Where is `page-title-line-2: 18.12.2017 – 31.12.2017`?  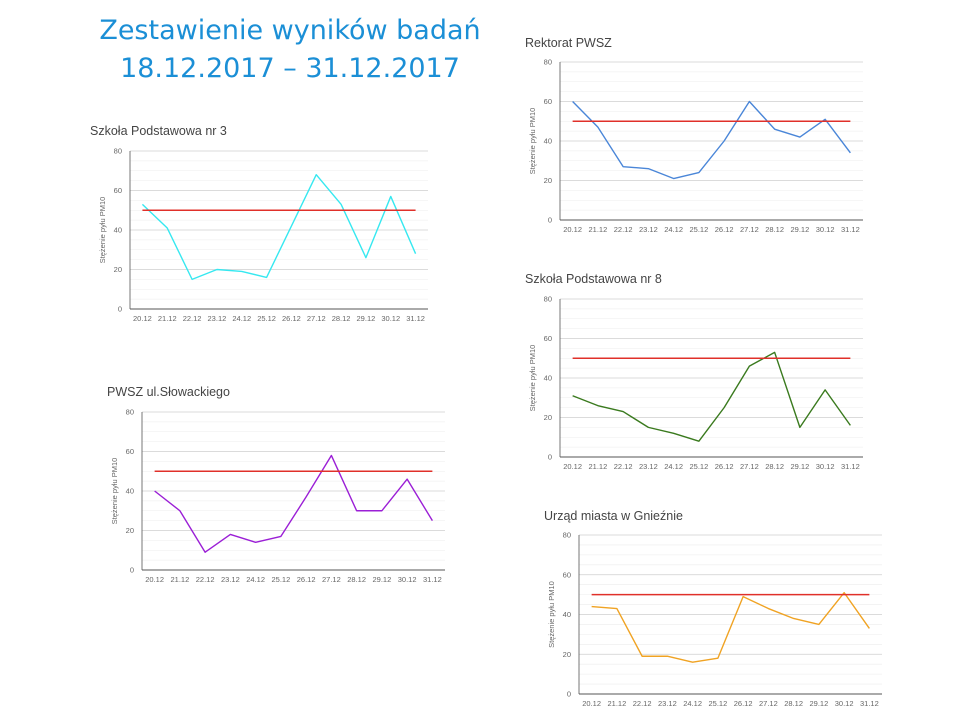
page-title-line-2: 18.12.2017 – 31.12.2017 is located at coordinates (290, 68).